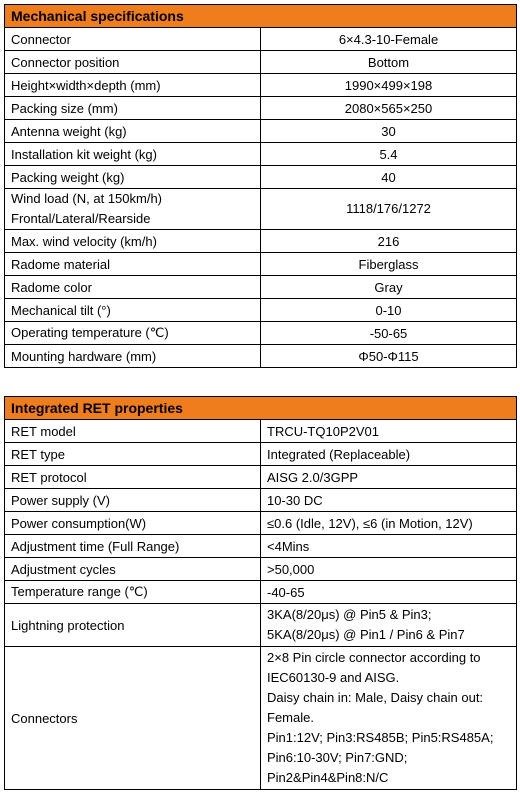  Describe the element at coordinates (388, 209) in the screenshot. I see `spec-value: 1118/176/1272` at that location.